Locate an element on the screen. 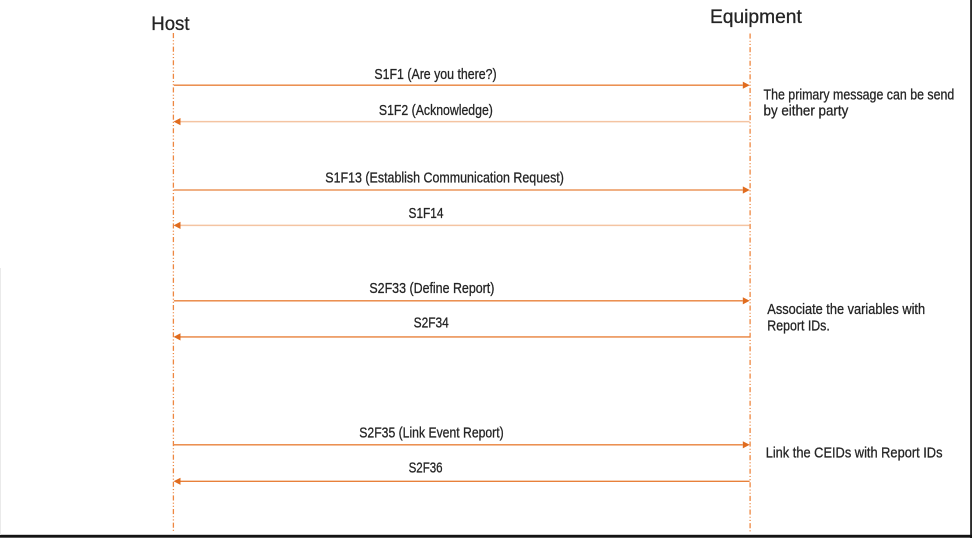  svg-text: Associate the variables with is located at coordinates (846, 310).